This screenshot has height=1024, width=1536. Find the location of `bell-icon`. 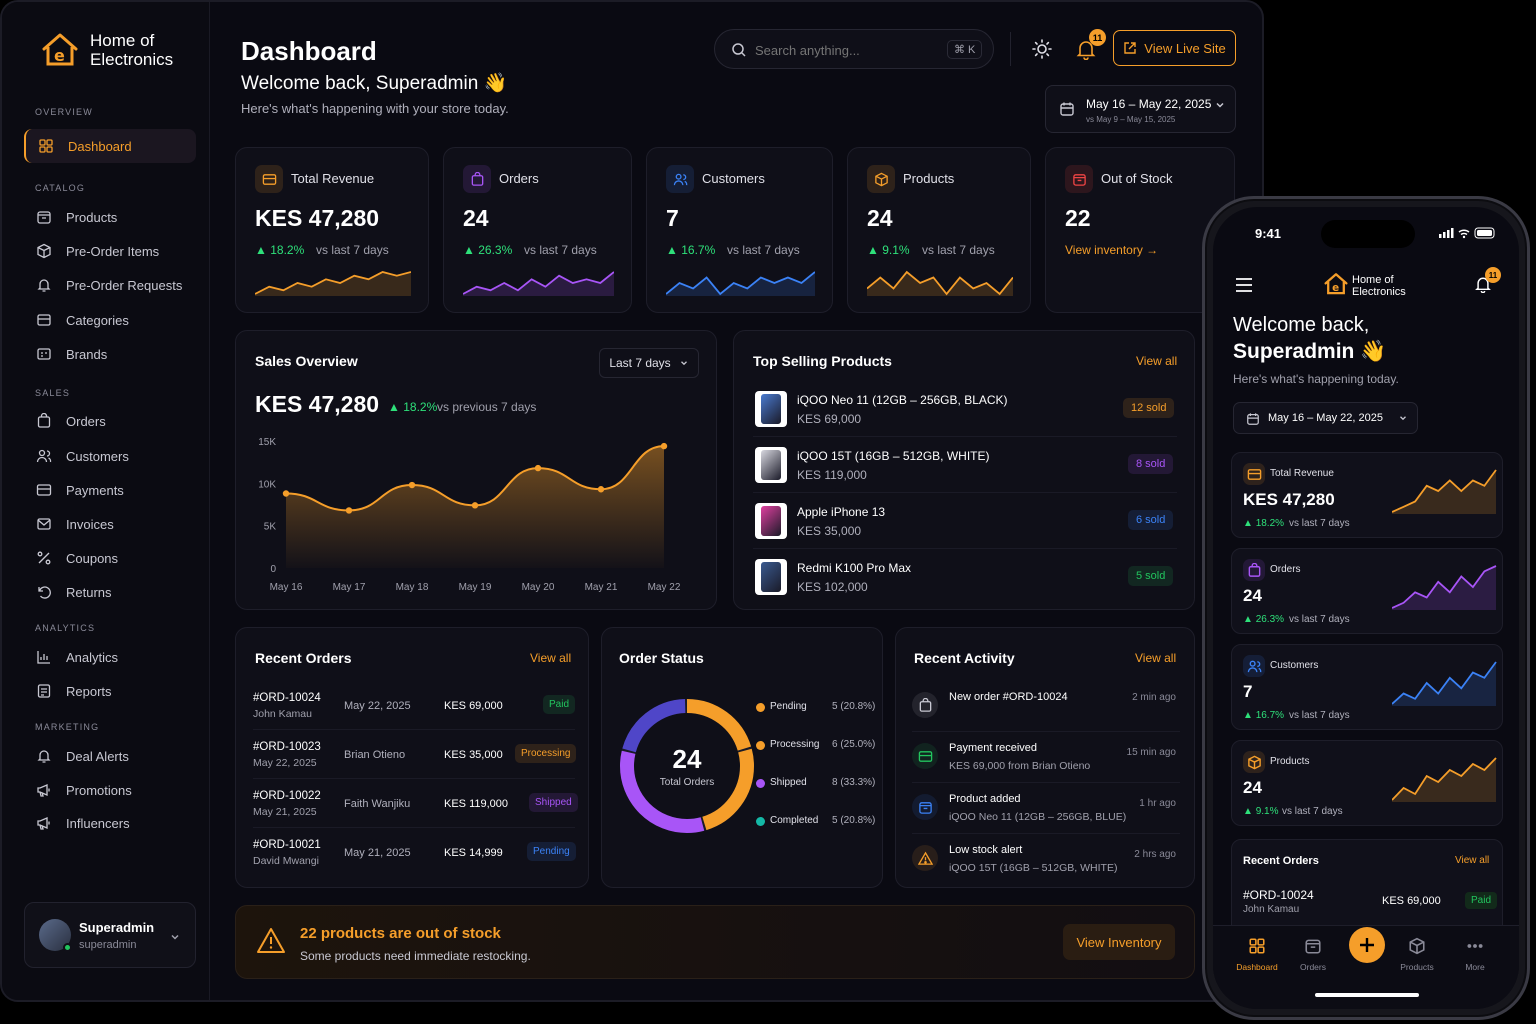

bell-icon is located at coordinates (1086, 49).